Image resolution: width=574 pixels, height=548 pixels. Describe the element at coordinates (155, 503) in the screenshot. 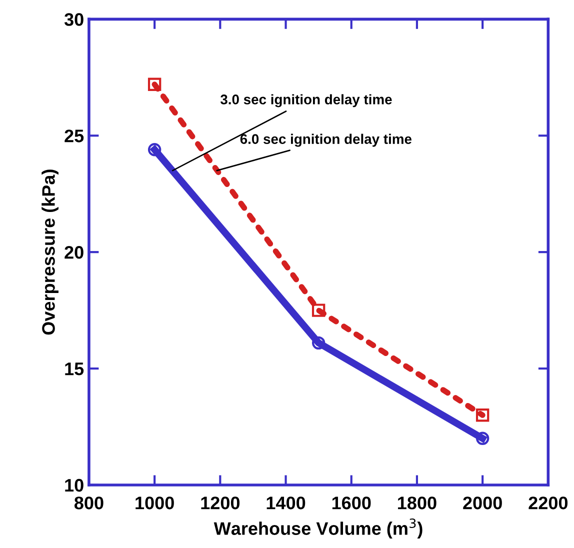

I see `x-tick-label: 1000` at that location.